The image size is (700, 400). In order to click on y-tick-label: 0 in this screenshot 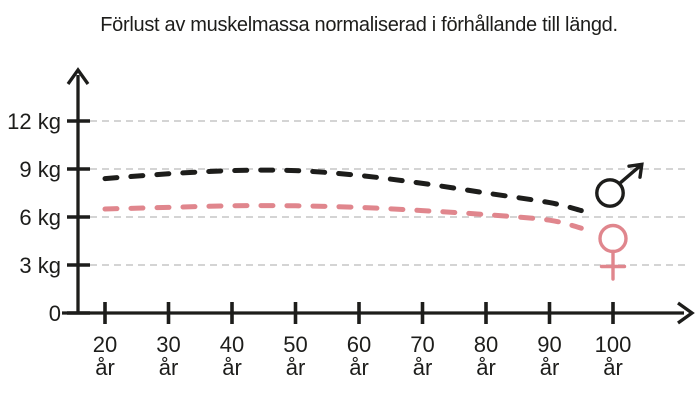, I will do `click(55, 313)`.